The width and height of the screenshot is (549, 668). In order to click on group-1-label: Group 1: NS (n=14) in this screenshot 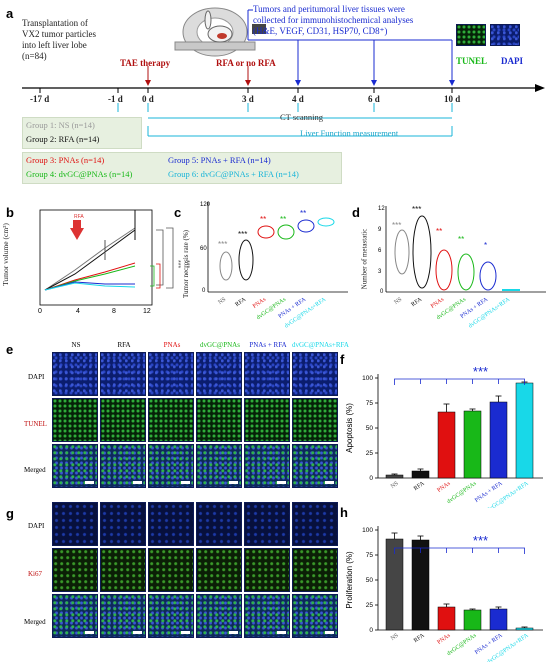, I will do `click(60, 125)`.